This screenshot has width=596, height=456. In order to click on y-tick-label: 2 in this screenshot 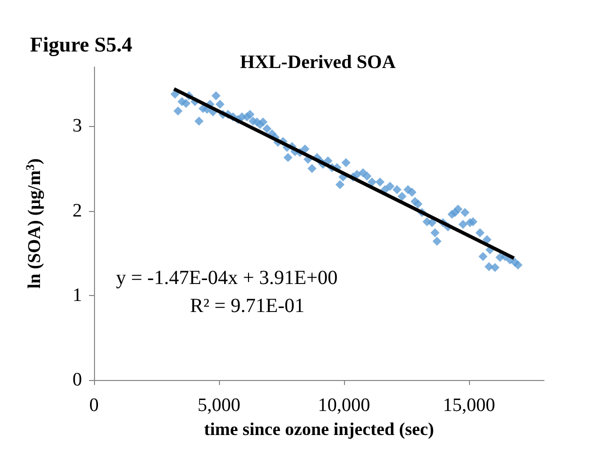, I will do `click(77, 211)`.